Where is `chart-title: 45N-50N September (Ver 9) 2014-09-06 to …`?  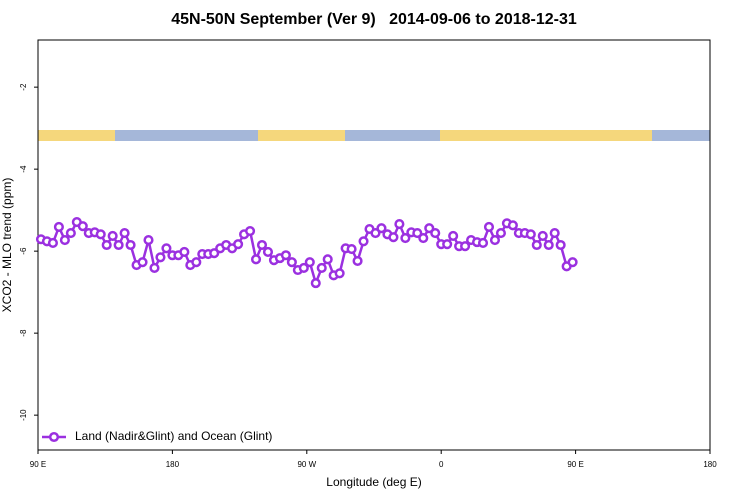 chart-title: 45N-50N September (Ver 9) 2014-09-06 to … is located at coordinates (374, 19).